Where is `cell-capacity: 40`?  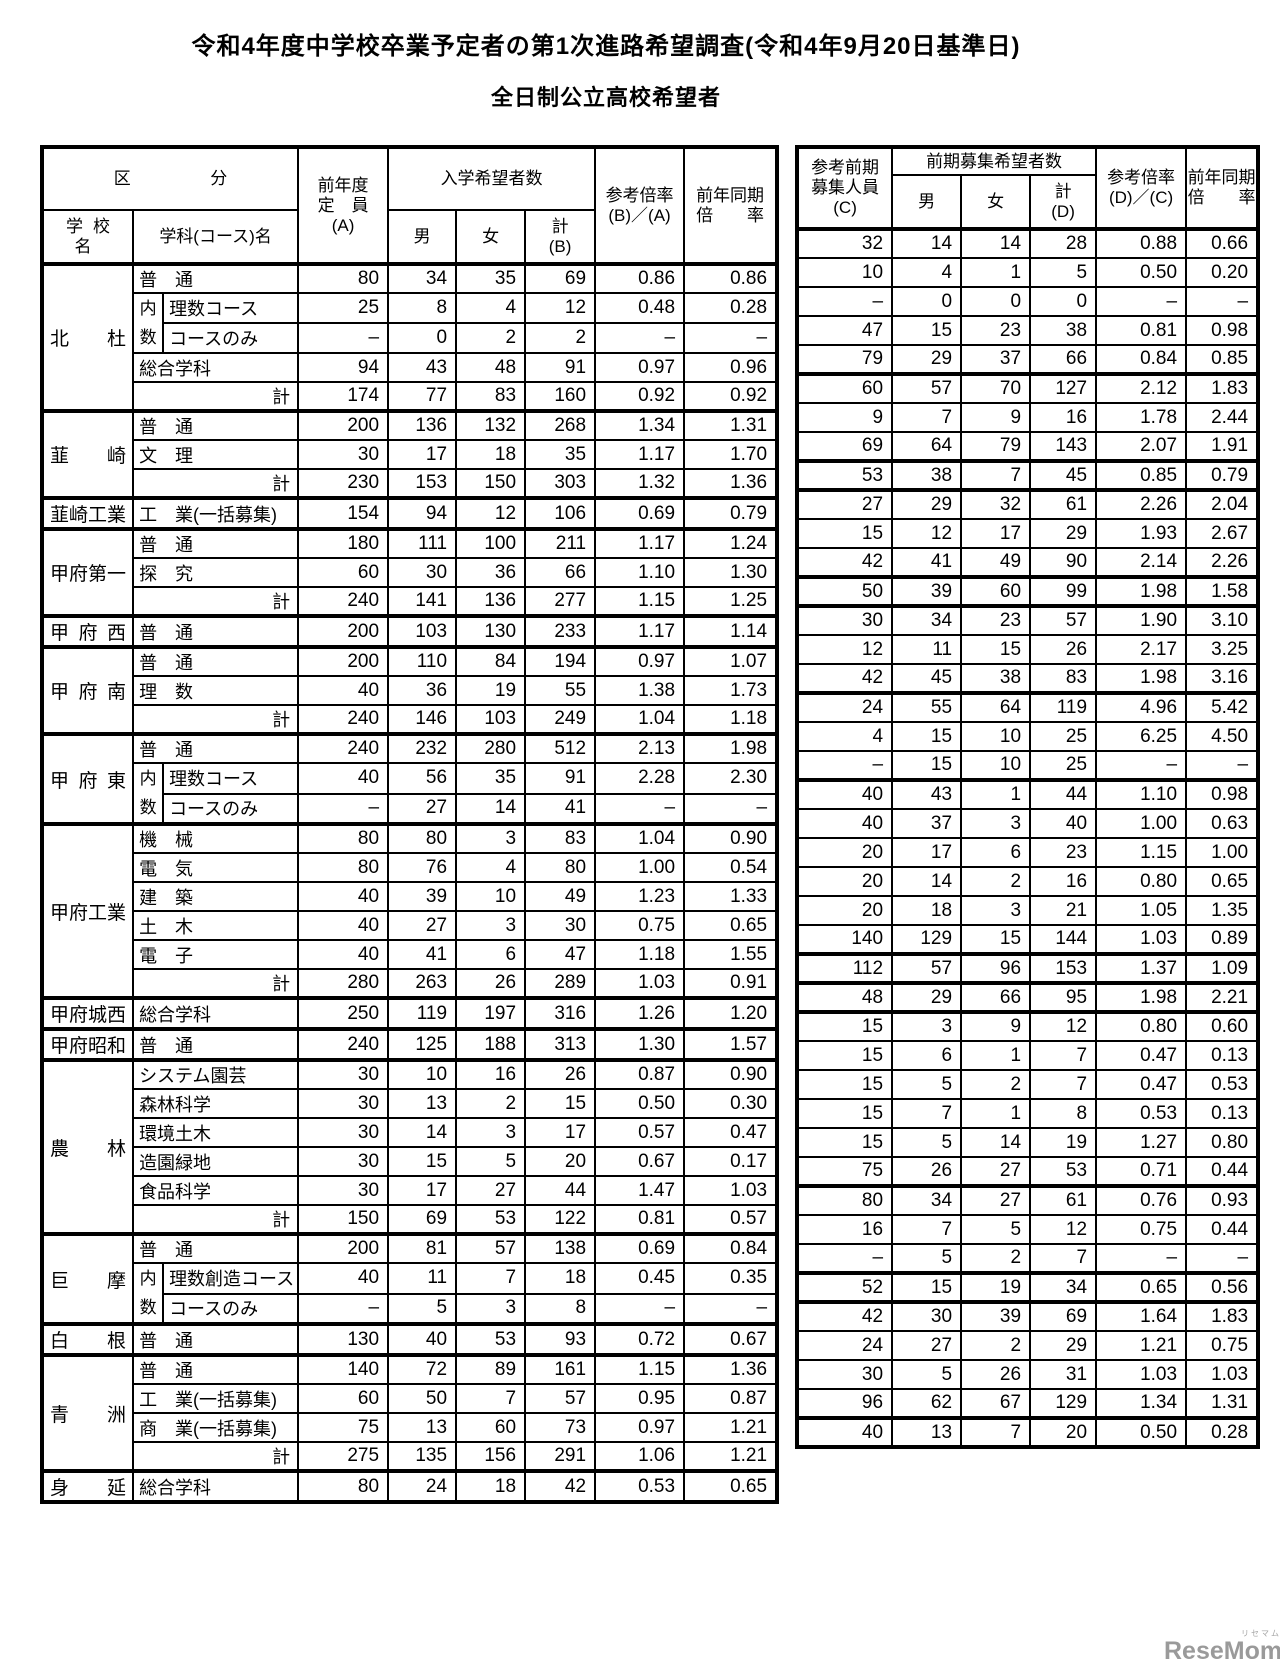
cell-capacity: 40 is located at coordinates (343, 925).